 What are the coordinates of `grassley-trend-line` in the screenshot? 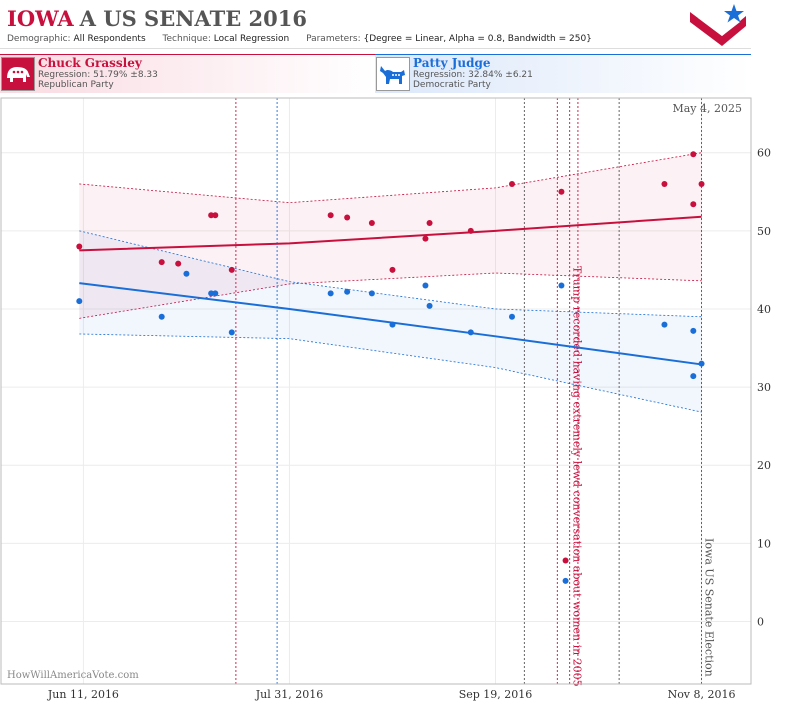 It's located at (390, 233).